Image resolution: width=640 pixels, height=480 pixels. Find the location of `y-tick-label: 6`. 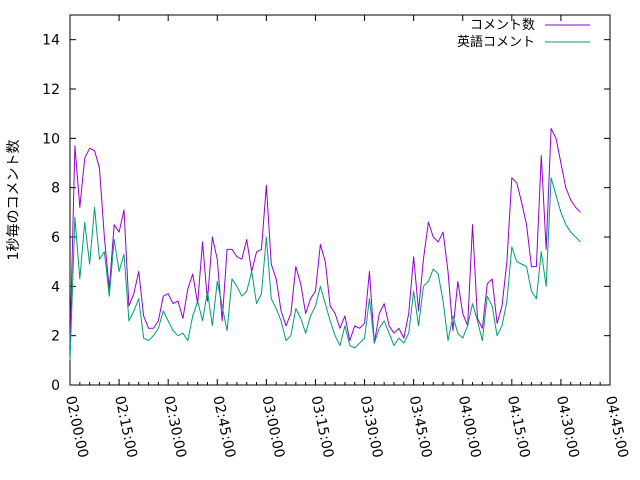

y-tick-label: 6 is located at coordinates (55, 238).